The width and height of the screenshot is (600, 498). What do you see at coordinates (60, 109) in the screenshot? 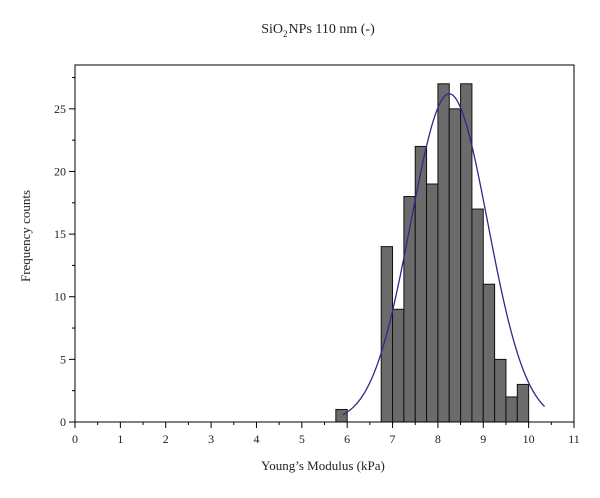
I see `y-tick-label: 25` at bounding box center [60, 109].